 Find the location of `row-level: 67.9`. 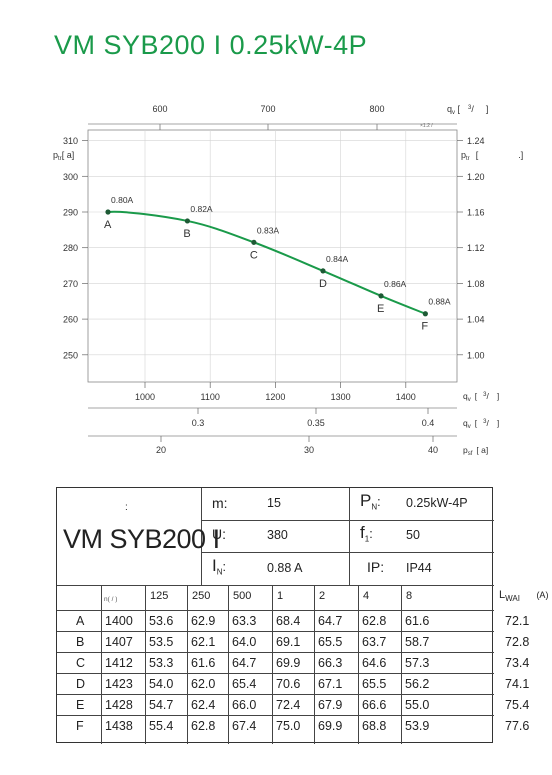

row-level: 67.9 is located at coordinates (330, 705).